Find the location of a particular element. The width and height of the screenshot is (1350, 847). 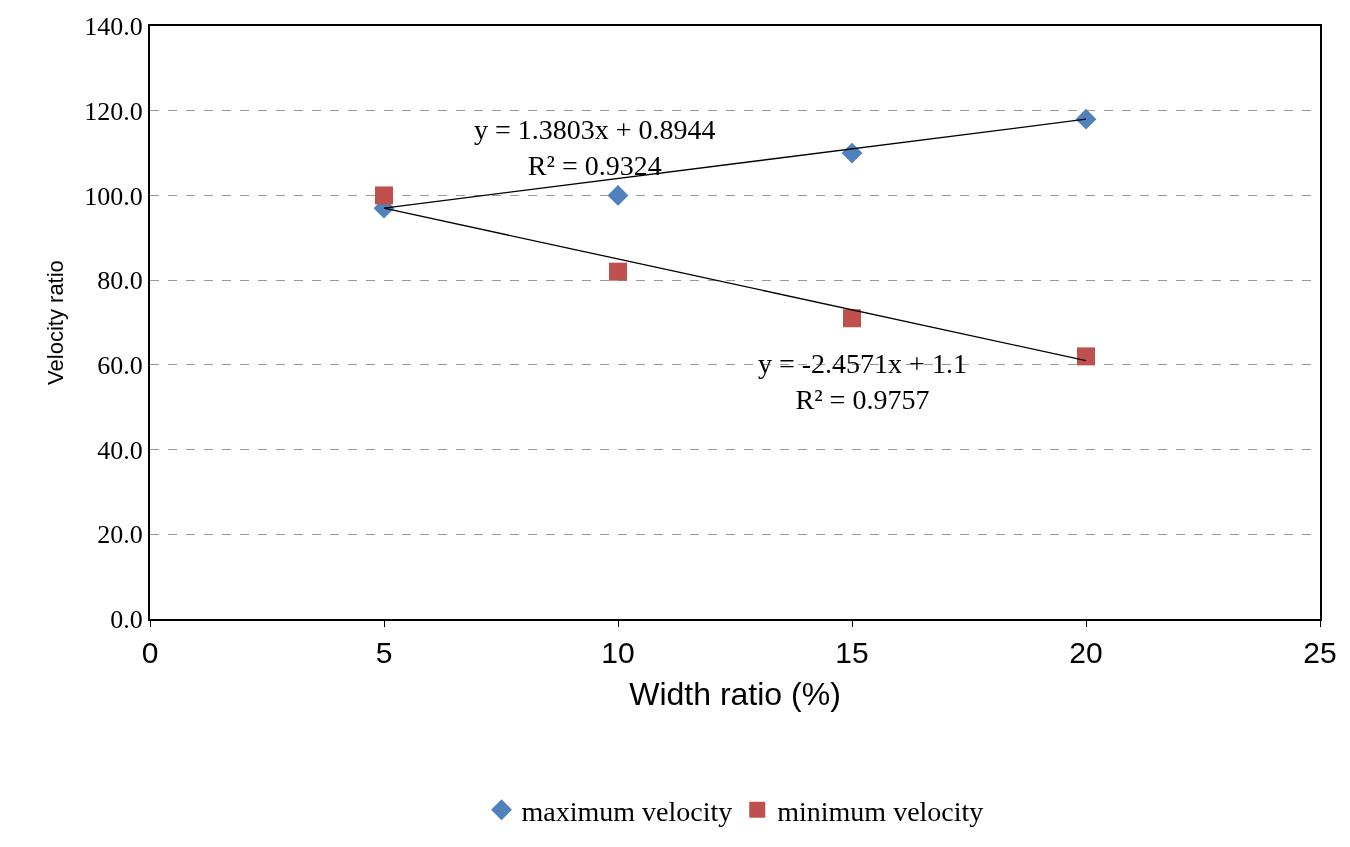

y-tick-label: 140.0 is located at coordinates (113, 27).